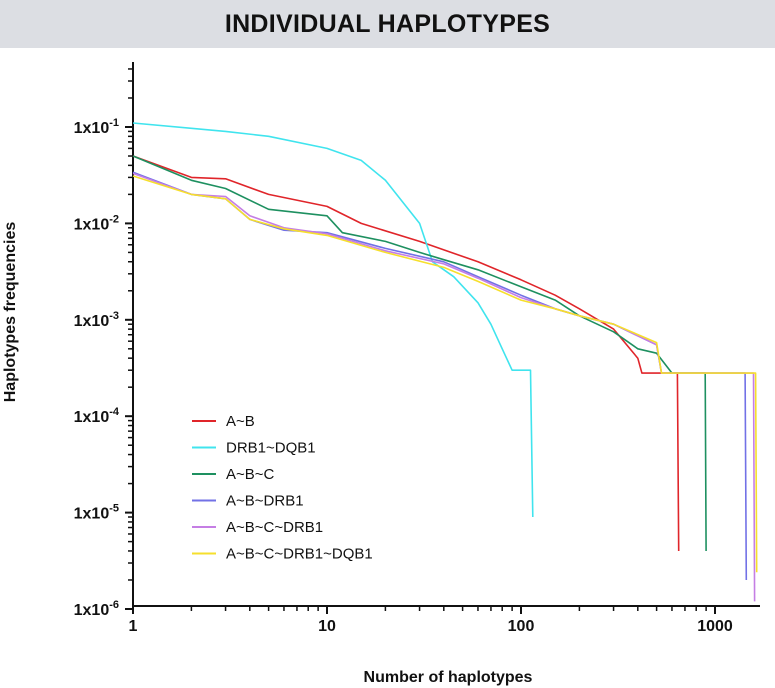 The height and width of the screenshot is (688, 775). Describe the element at coordinates (250, 474) in the screenshot. I see `legend-label: A~B~C` at that location.